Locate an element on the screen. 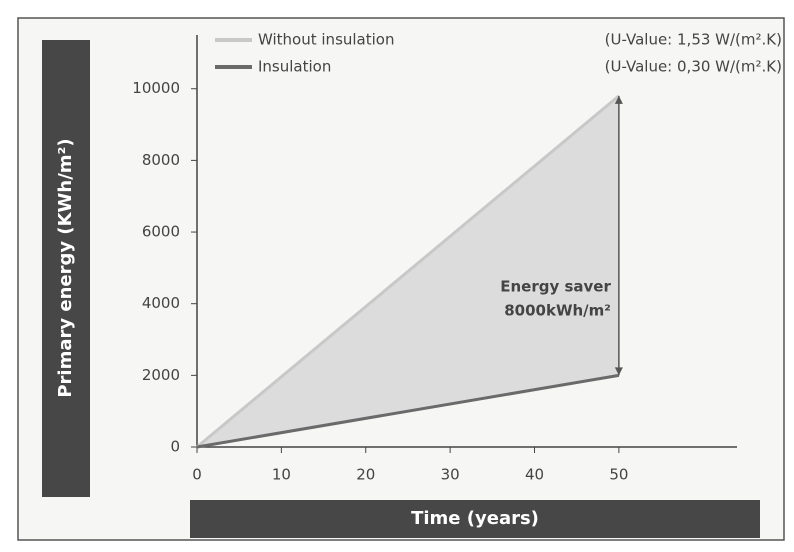 This screenshot has width=794, height=552. y-tick-label: 8000 is located at coordinates (161, 160).